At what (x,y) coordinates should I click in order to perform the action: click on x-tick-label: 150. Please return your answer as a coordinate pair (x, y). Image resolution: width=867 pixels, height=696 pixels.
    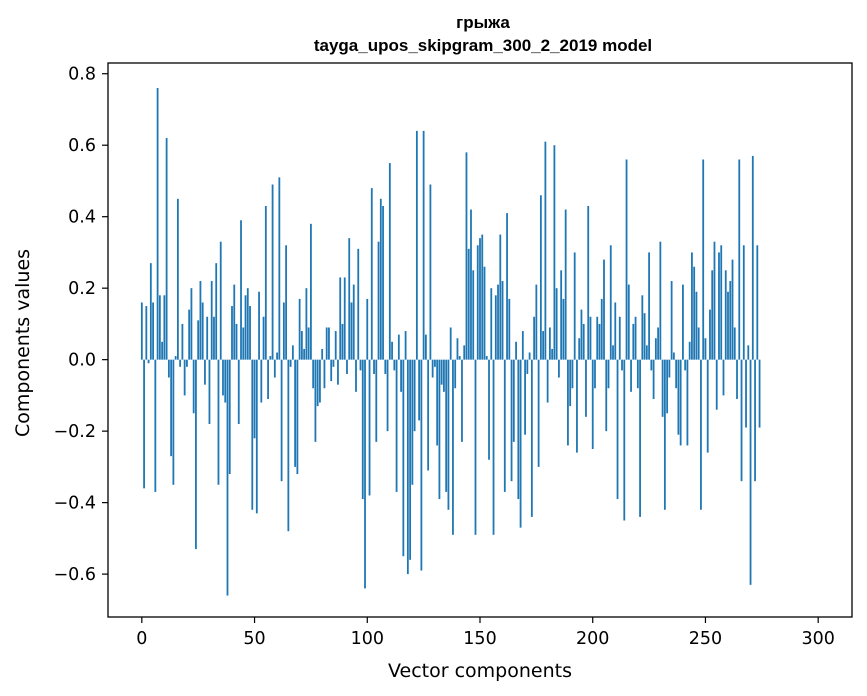
    Looking at the image, I should click on (479, 639).